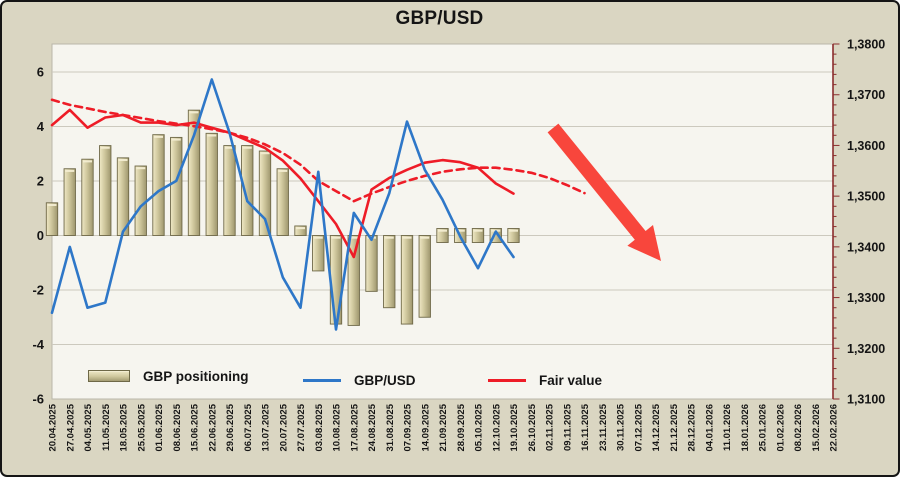  What do you see at coordinates (106, 427) in the screenshot?
I see `x-axis-date-label: 11.05.2025` at bounding box center [106, 427].